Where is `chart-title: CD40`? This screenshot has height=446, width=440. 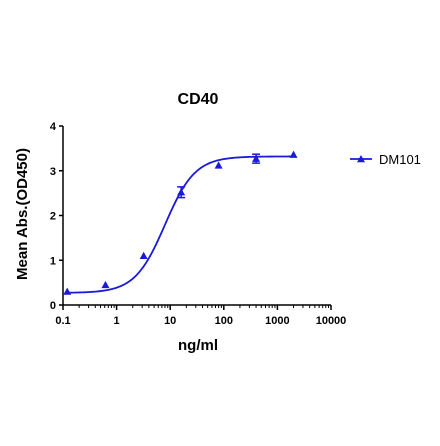
chart-title: CD40 is located at coordinates (198, 99).